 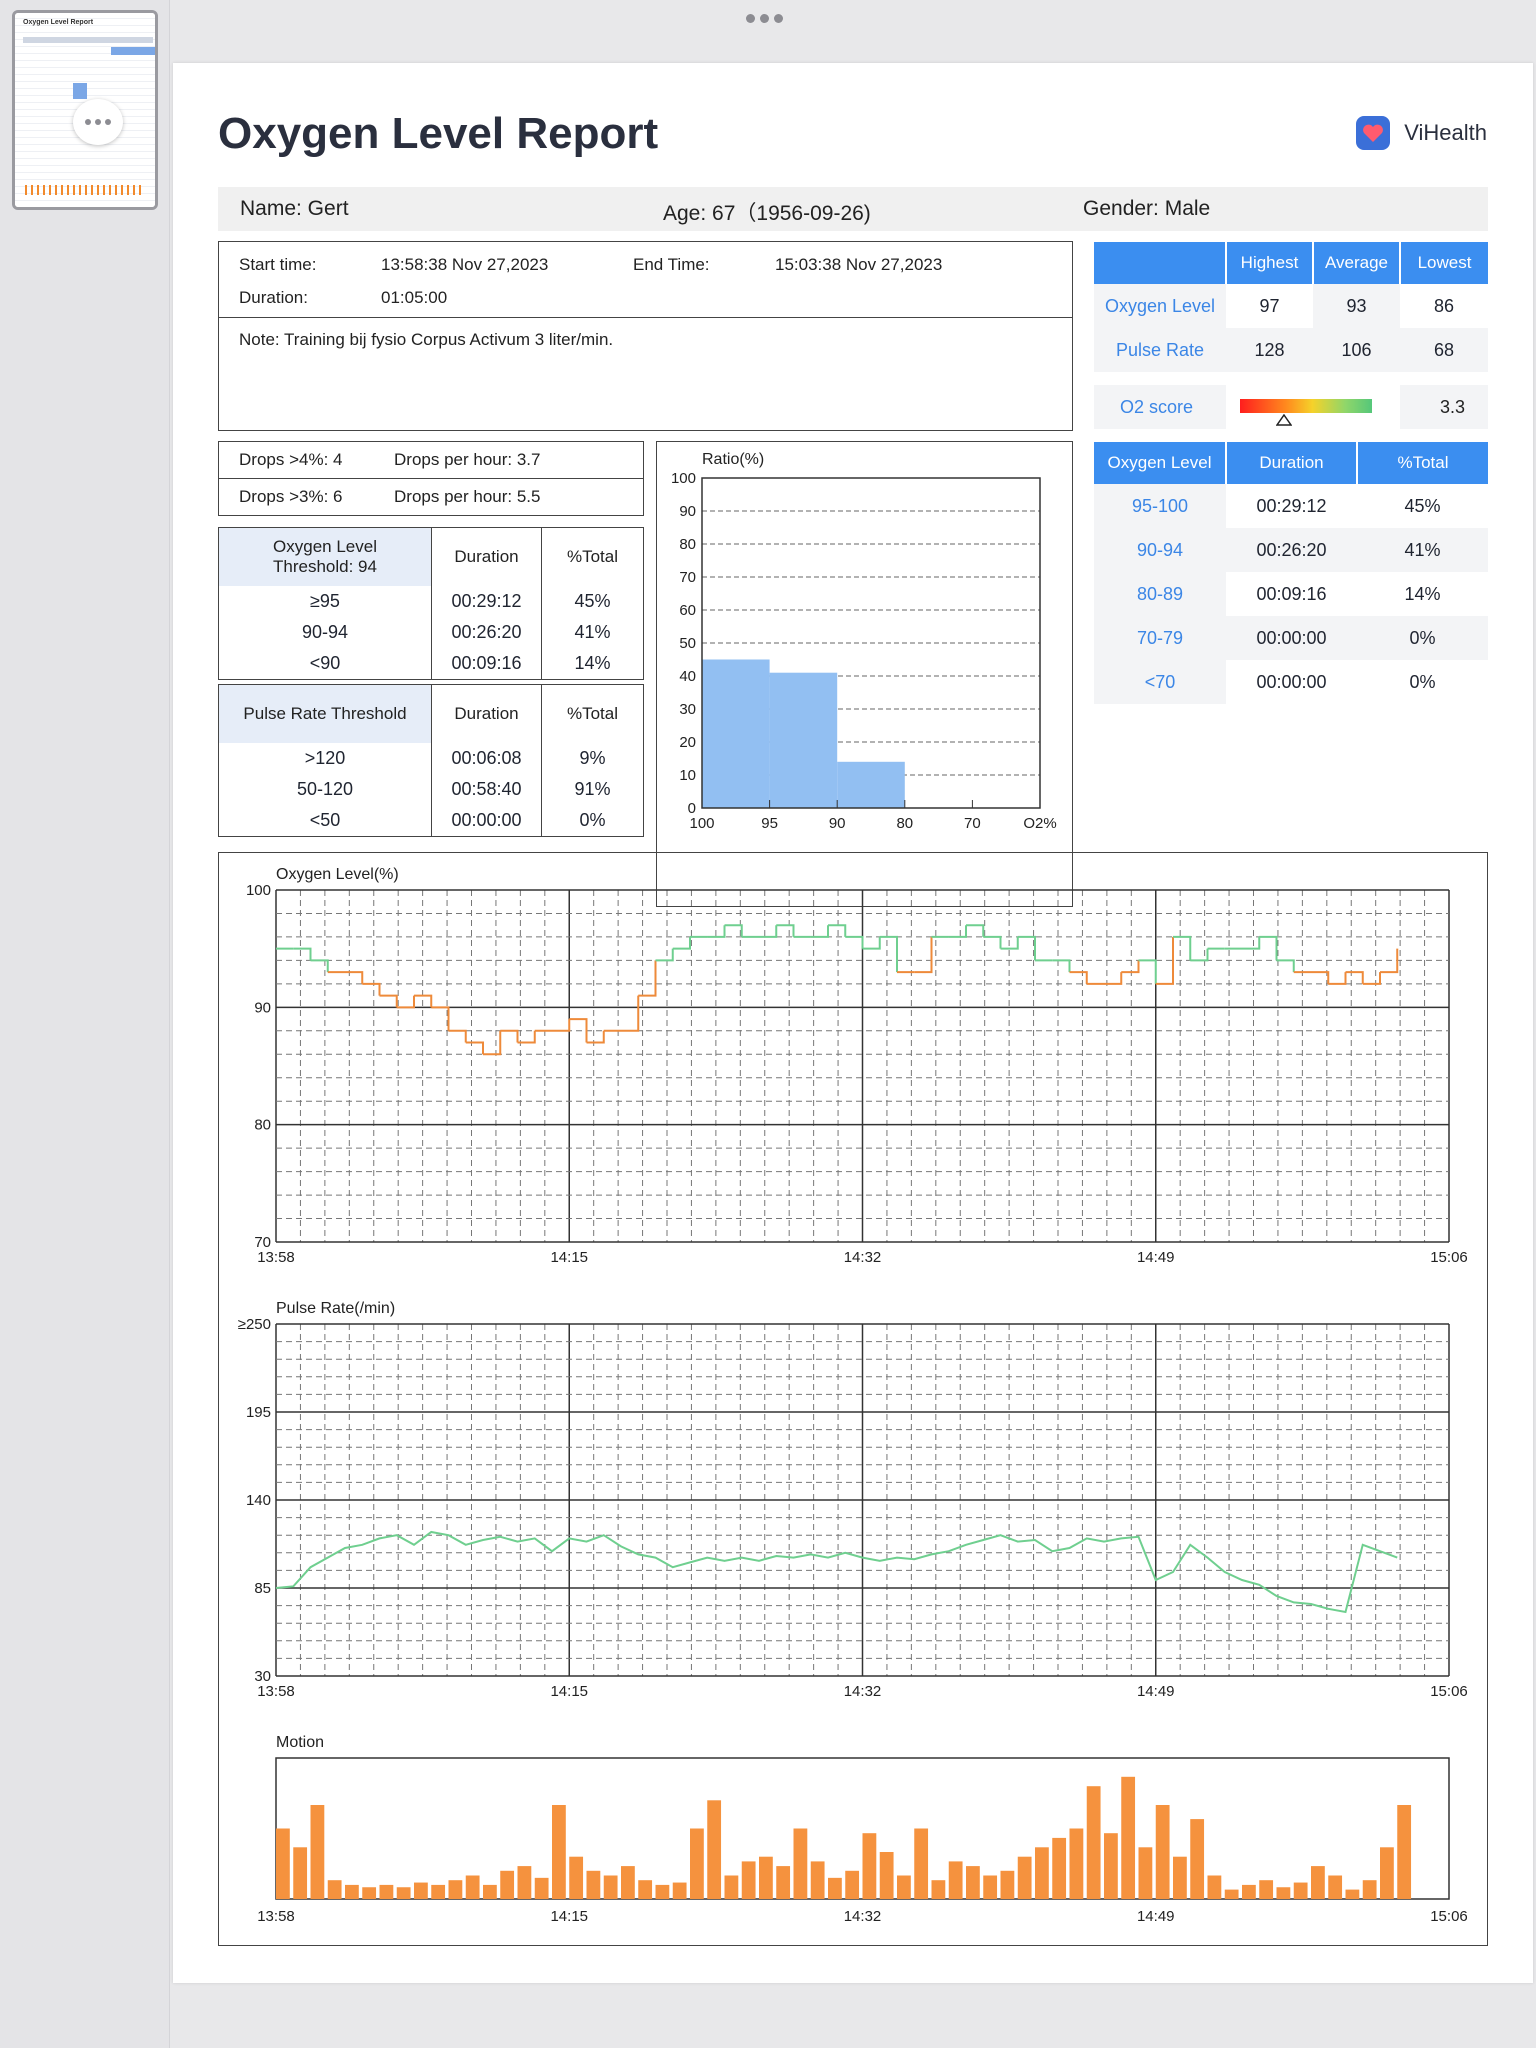 I want to click on oxygen-threshold-header: Oxygen Level Threshold: 94, so click(x=325, y=556).